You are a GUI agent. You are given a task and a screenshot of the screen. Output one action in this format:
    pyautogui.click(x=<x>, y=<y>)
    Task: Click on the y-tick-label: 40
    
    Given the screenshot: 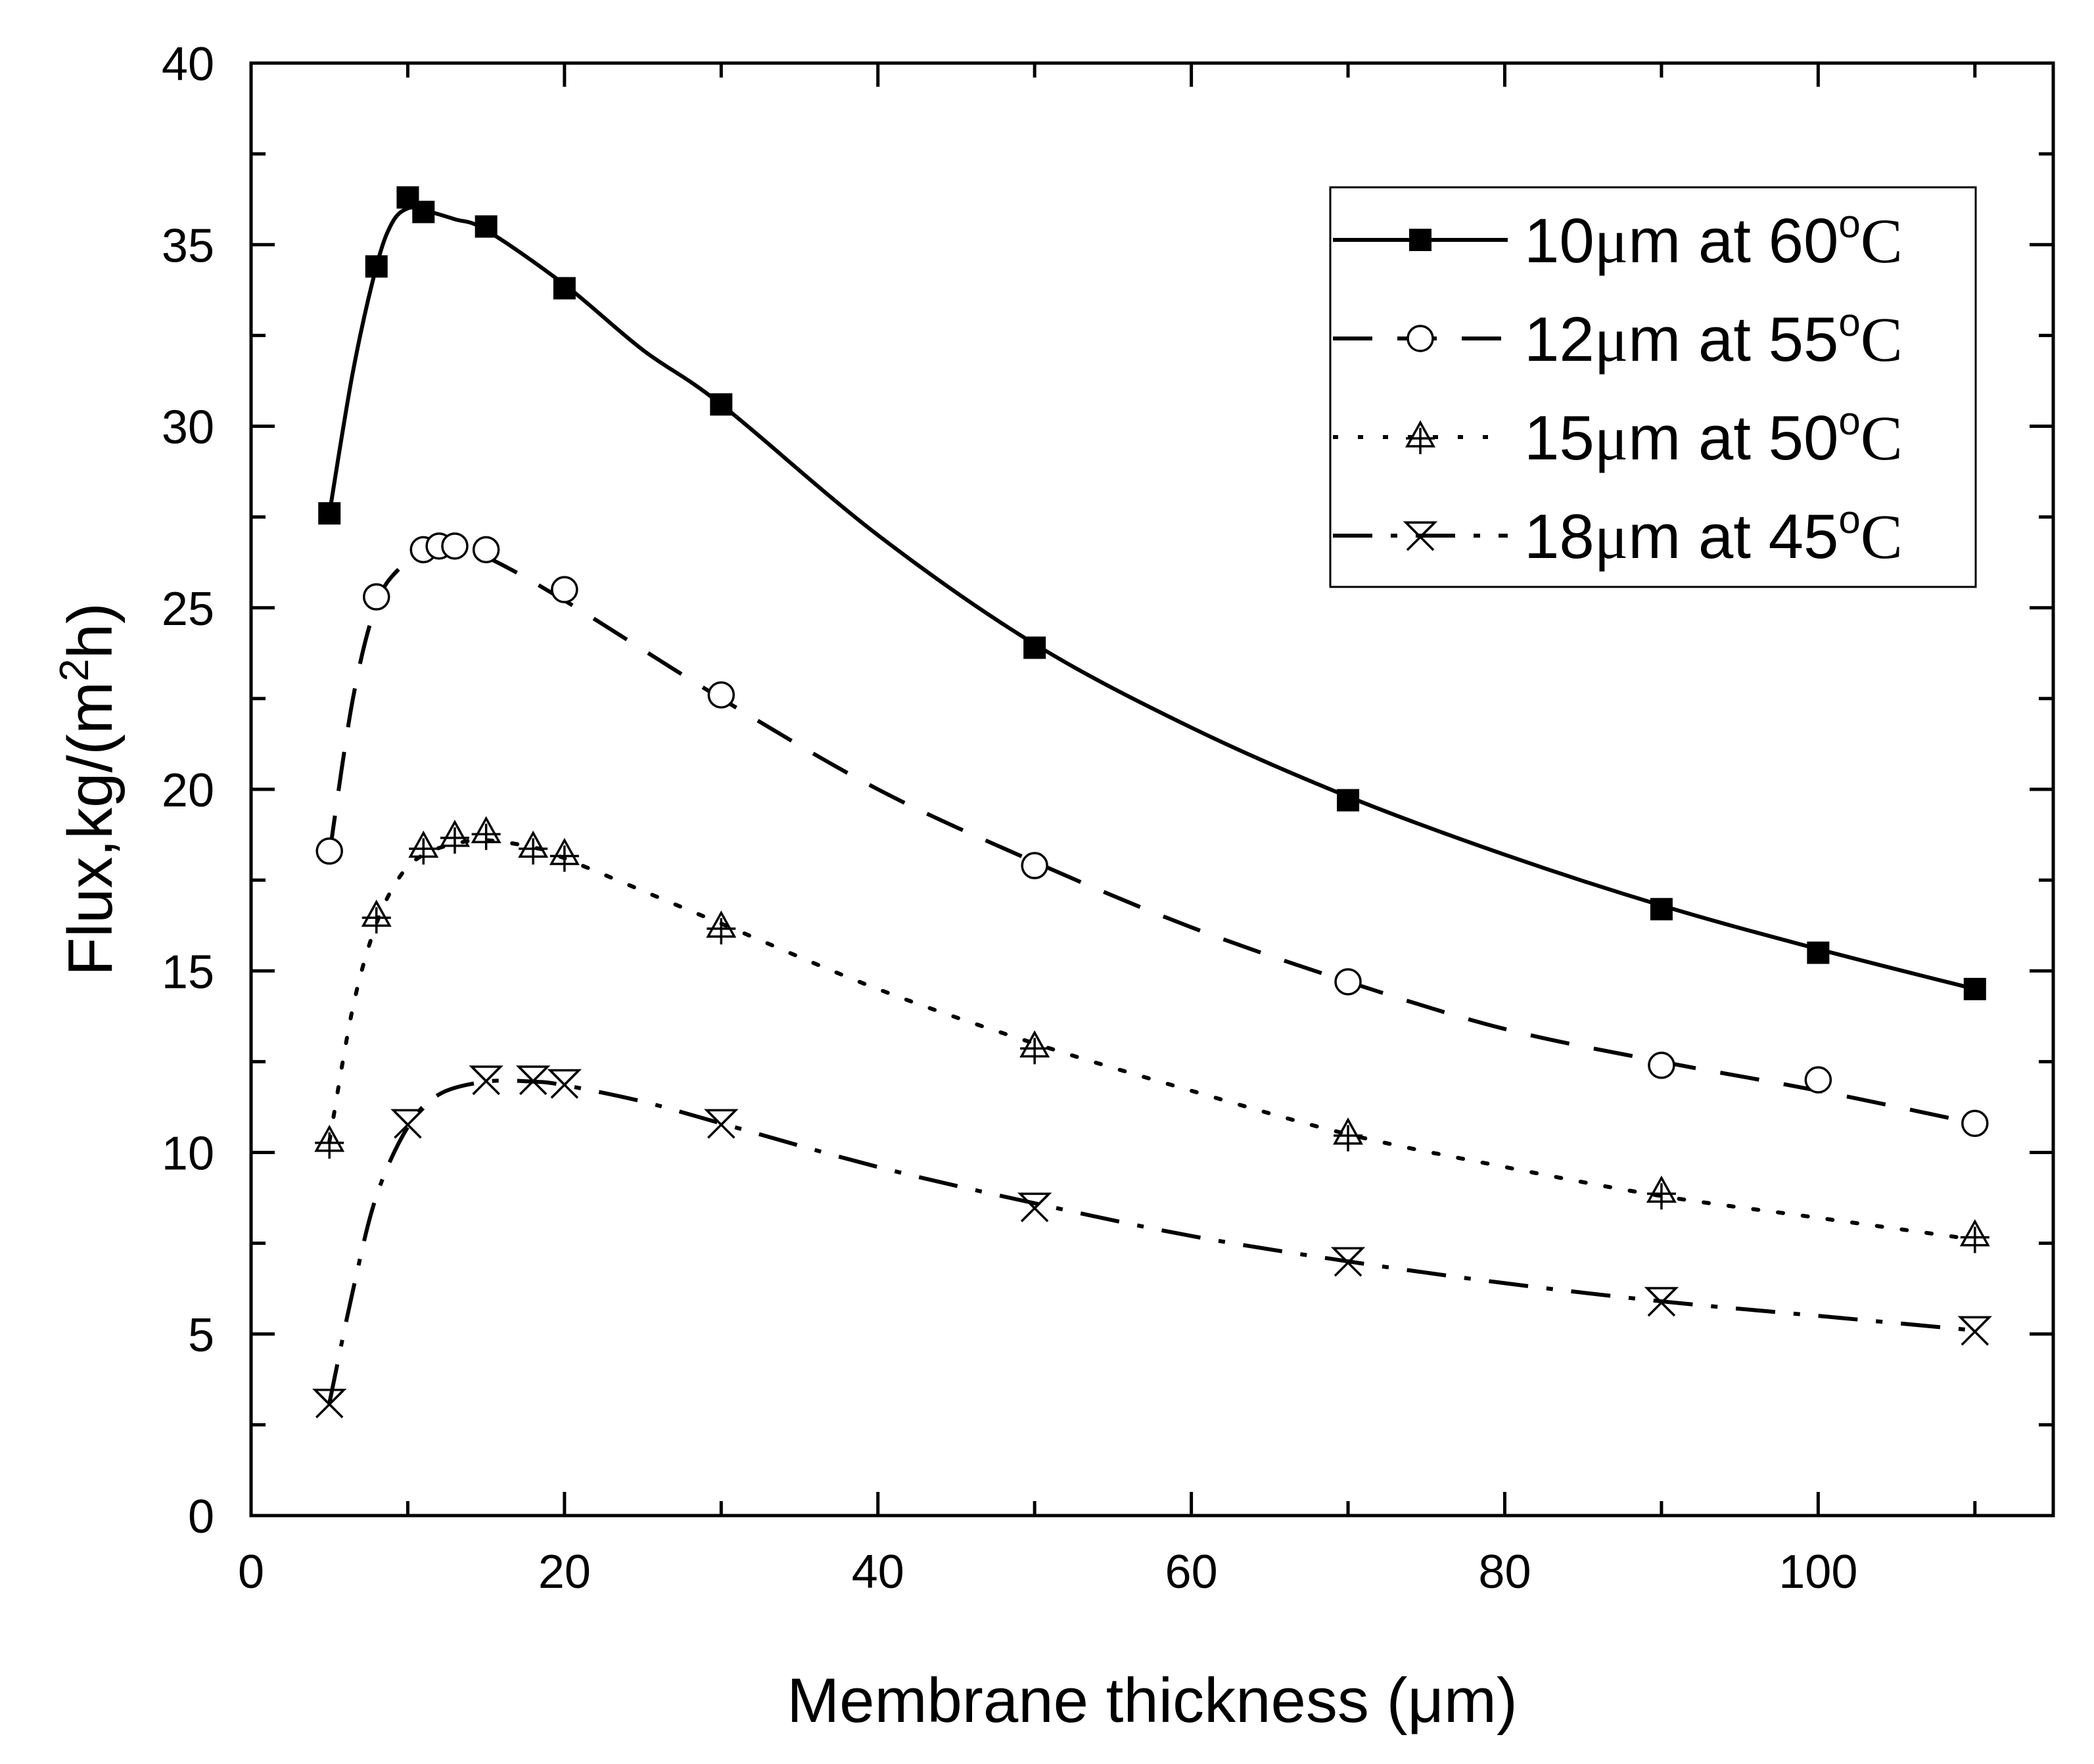 What is the action you would take?
    pyautogui.click(x=188, y=64)
    